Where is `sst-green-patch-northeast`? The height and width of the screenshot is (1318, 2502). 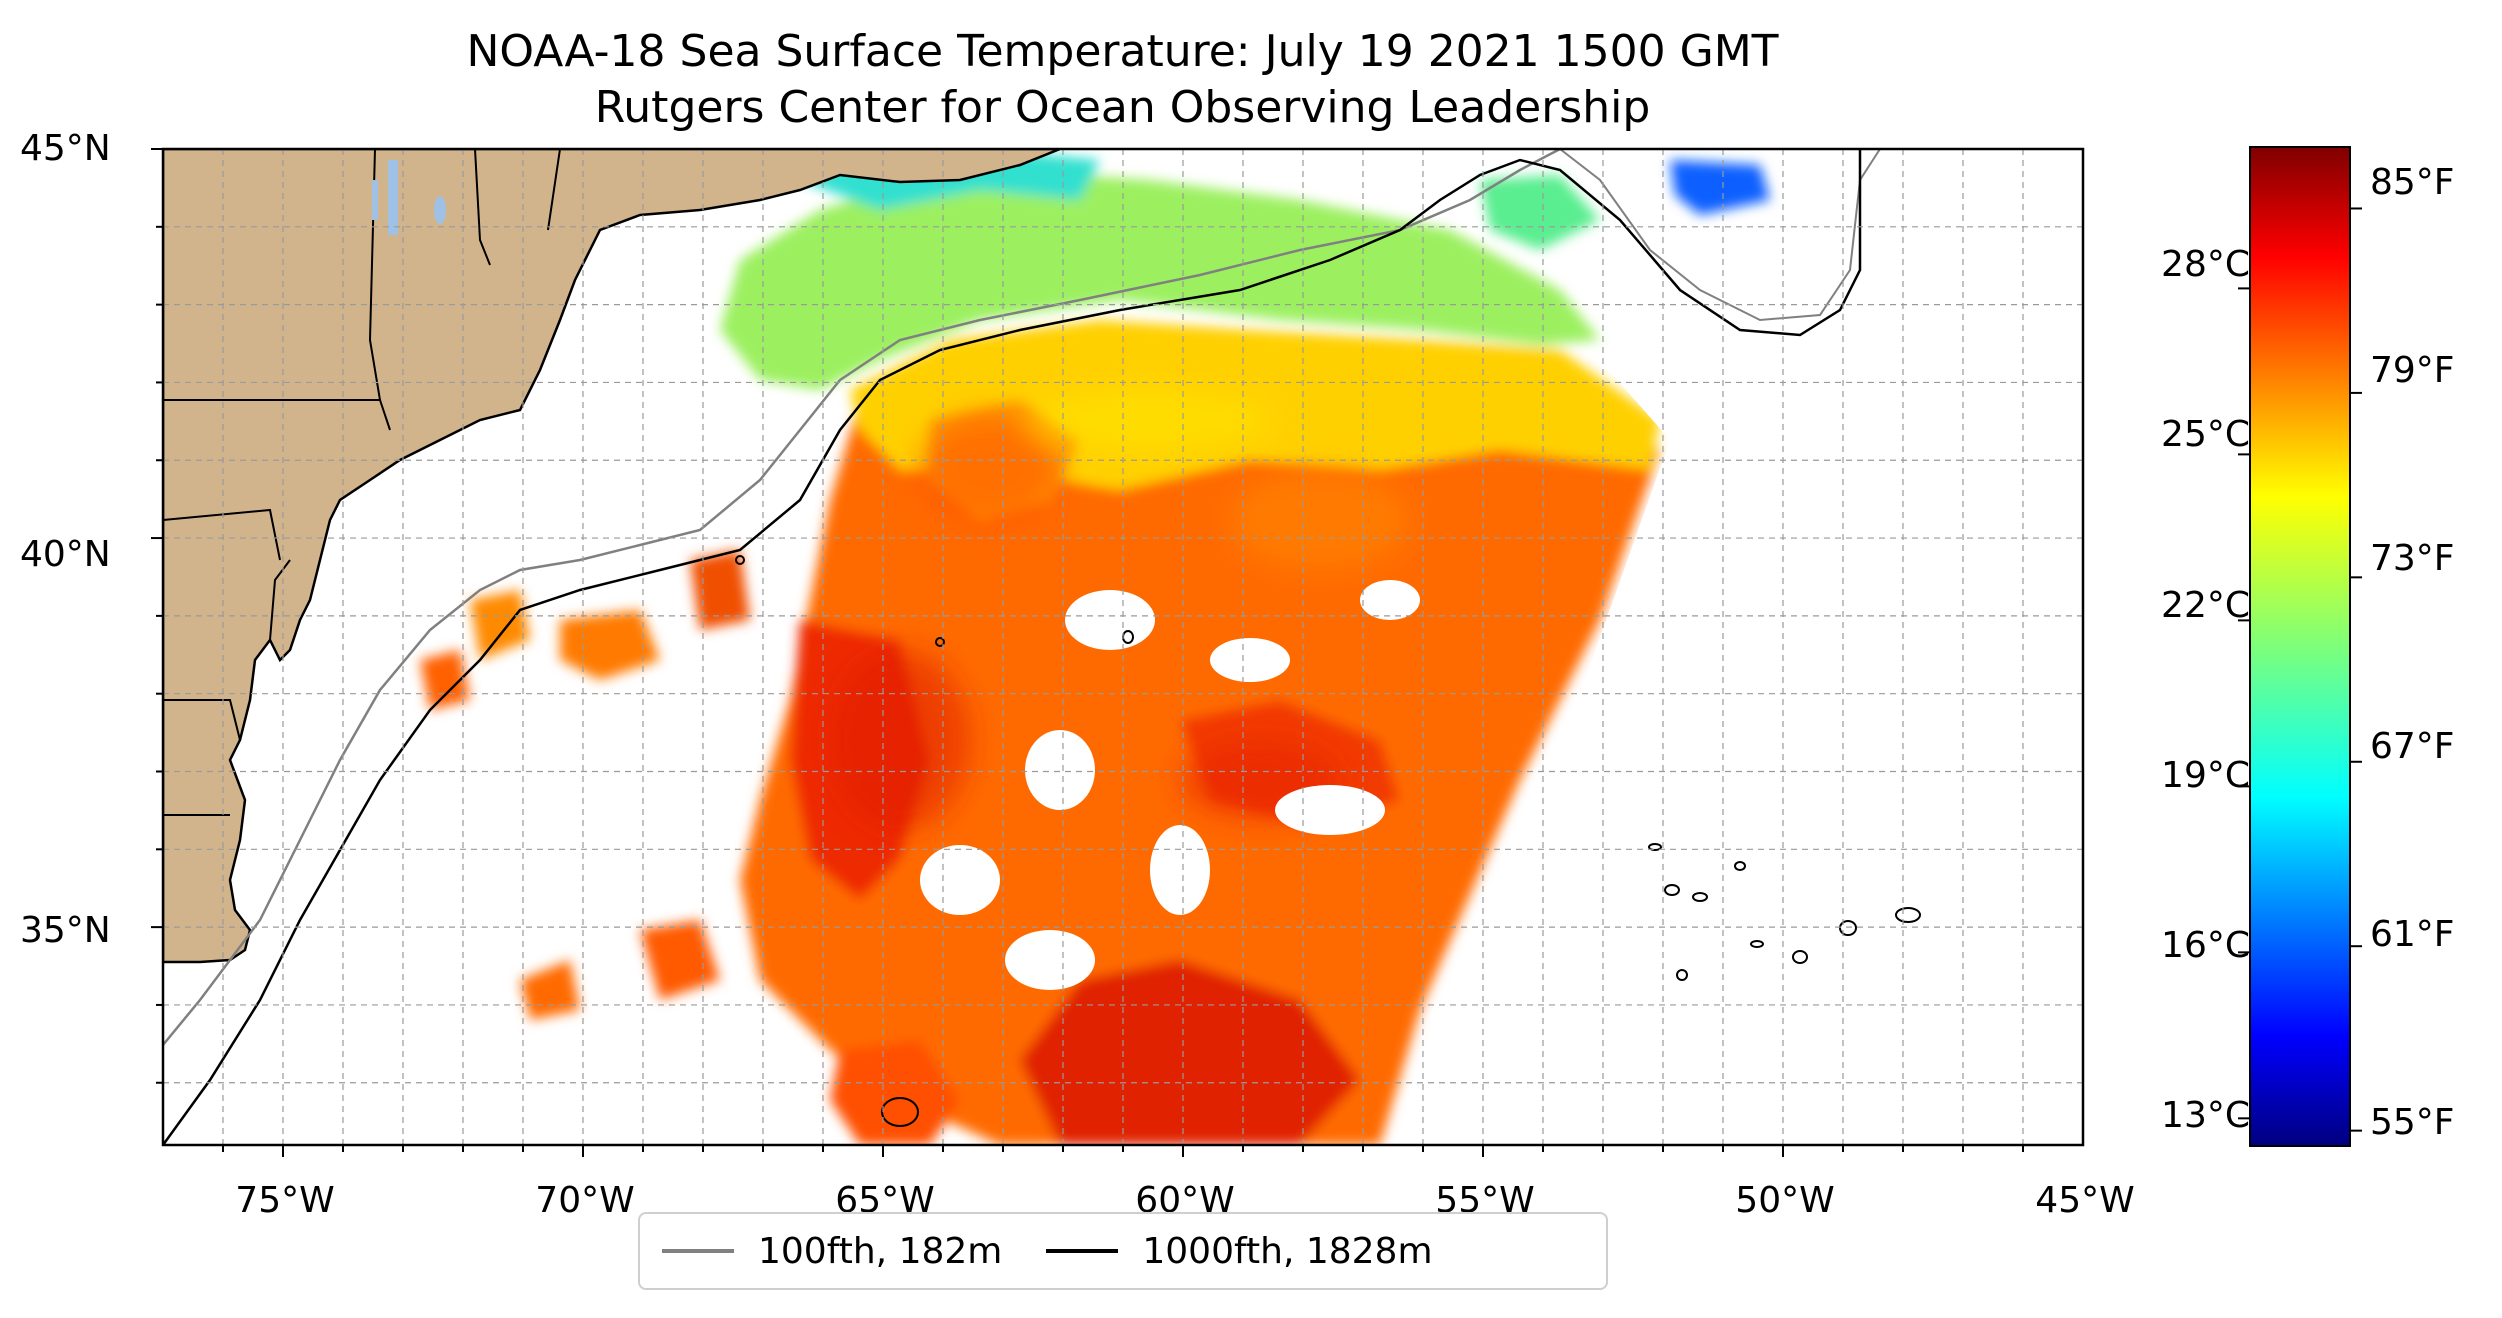 sst-green-patch-northeast is located at coordinates (1540, 212).